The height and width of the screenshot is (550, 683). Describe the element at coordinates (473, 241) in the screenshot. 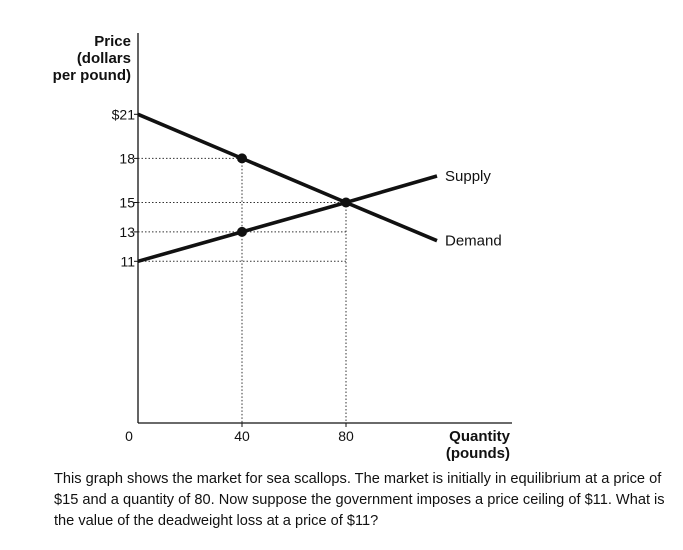

I see `demand-label: Demand` at that location.